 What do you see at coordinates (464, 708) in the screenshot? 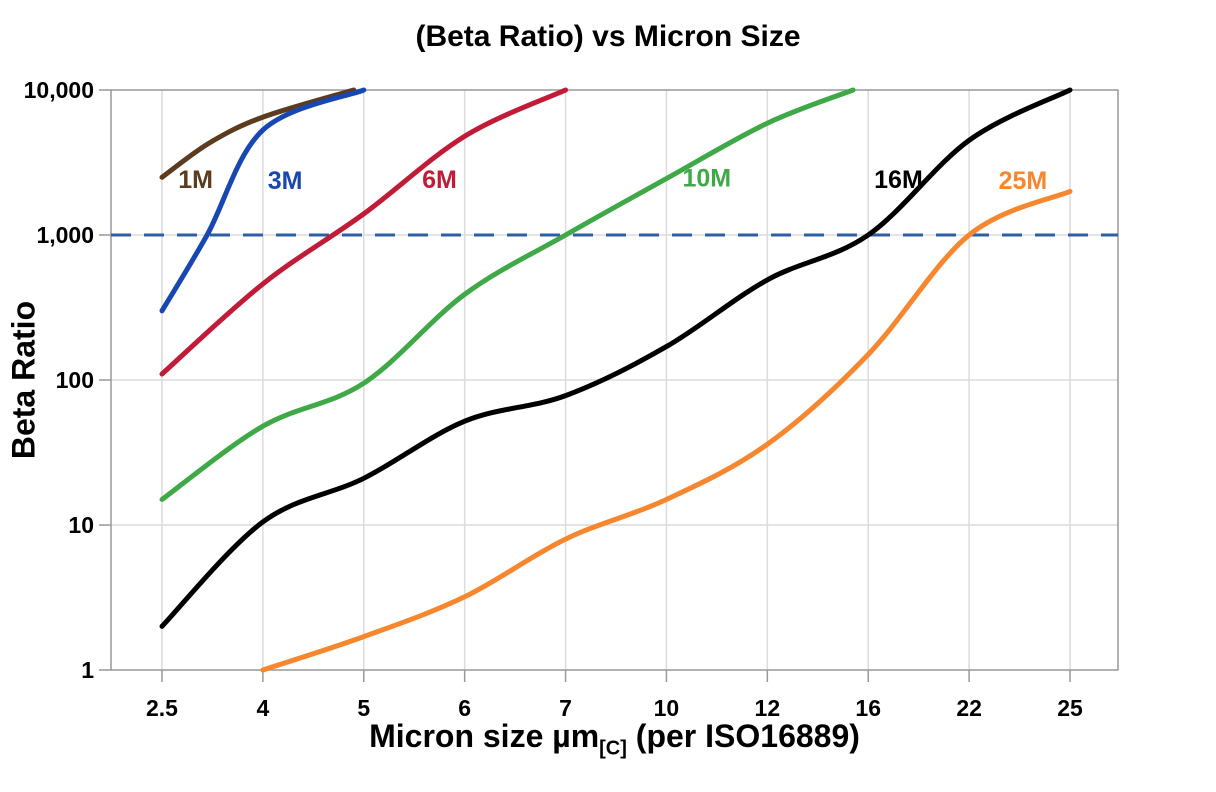
I see `x-tick-label: 6` at bounding box center [464, 708].